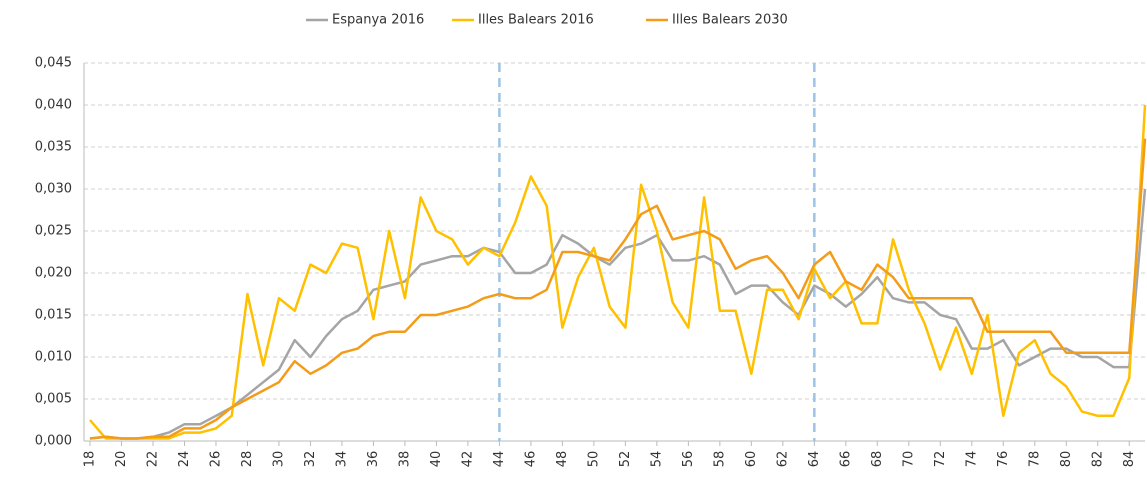 This screenshot has height=484, width=1147. What do you see at coordinates (373, 459) in the screenshot?
I see `x-tick-label: 36` at bounding box center [373, 459].